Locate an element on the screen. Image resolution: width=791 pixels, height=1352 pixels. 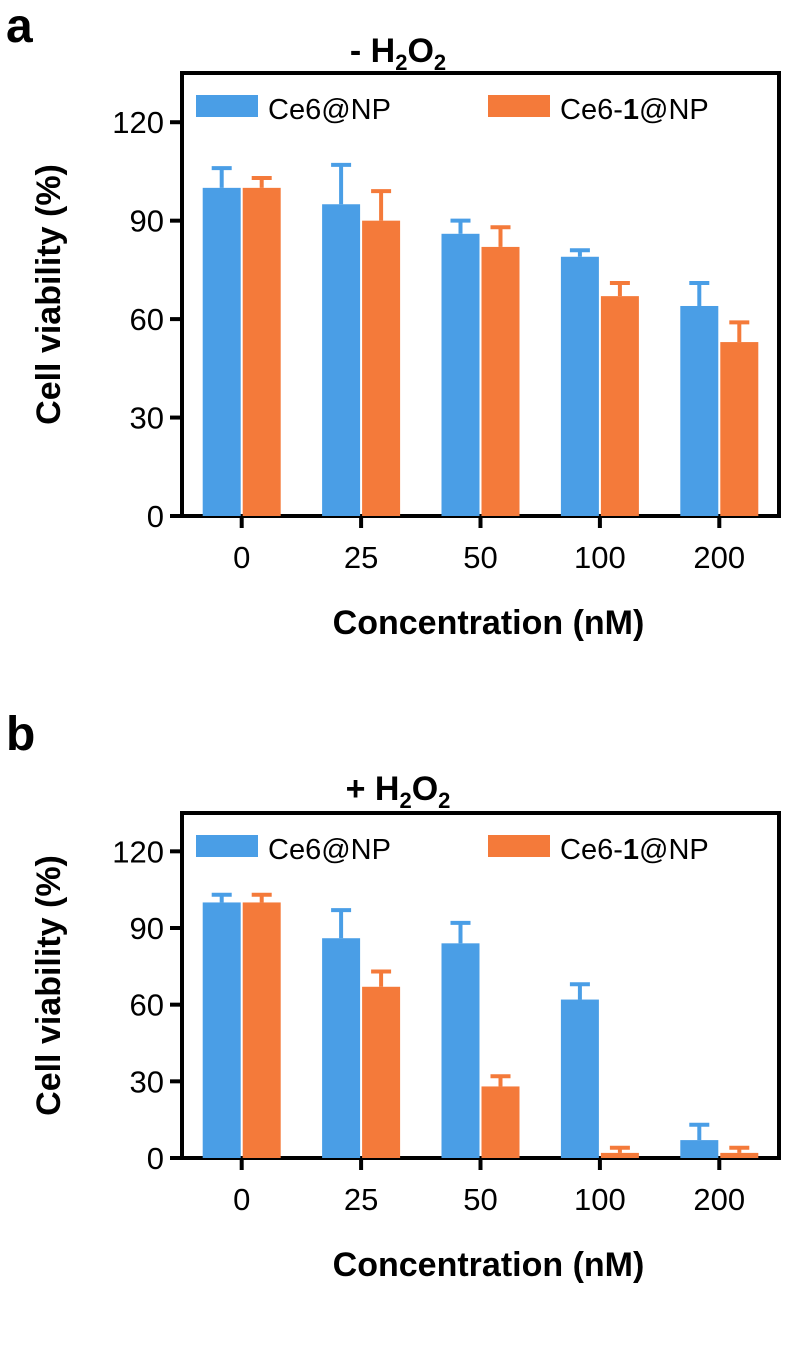
title-prefix: - is located at coordinates (360, 51).